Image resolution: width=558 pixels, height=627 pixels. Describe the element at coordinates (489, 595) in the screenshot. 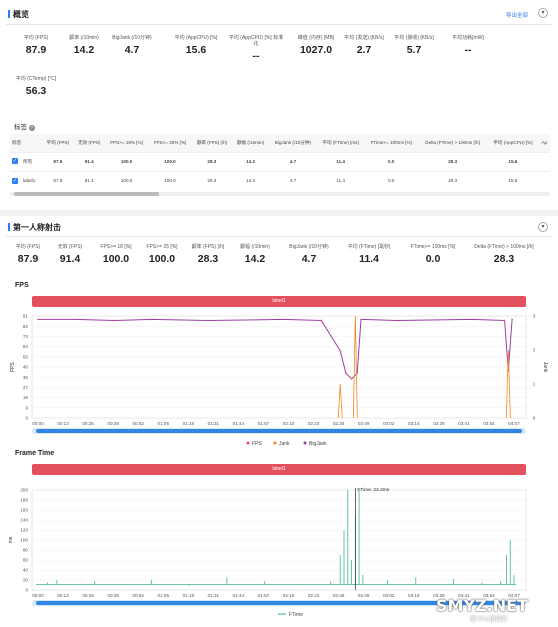

I see `x-tick-label: 03:54` at that location.